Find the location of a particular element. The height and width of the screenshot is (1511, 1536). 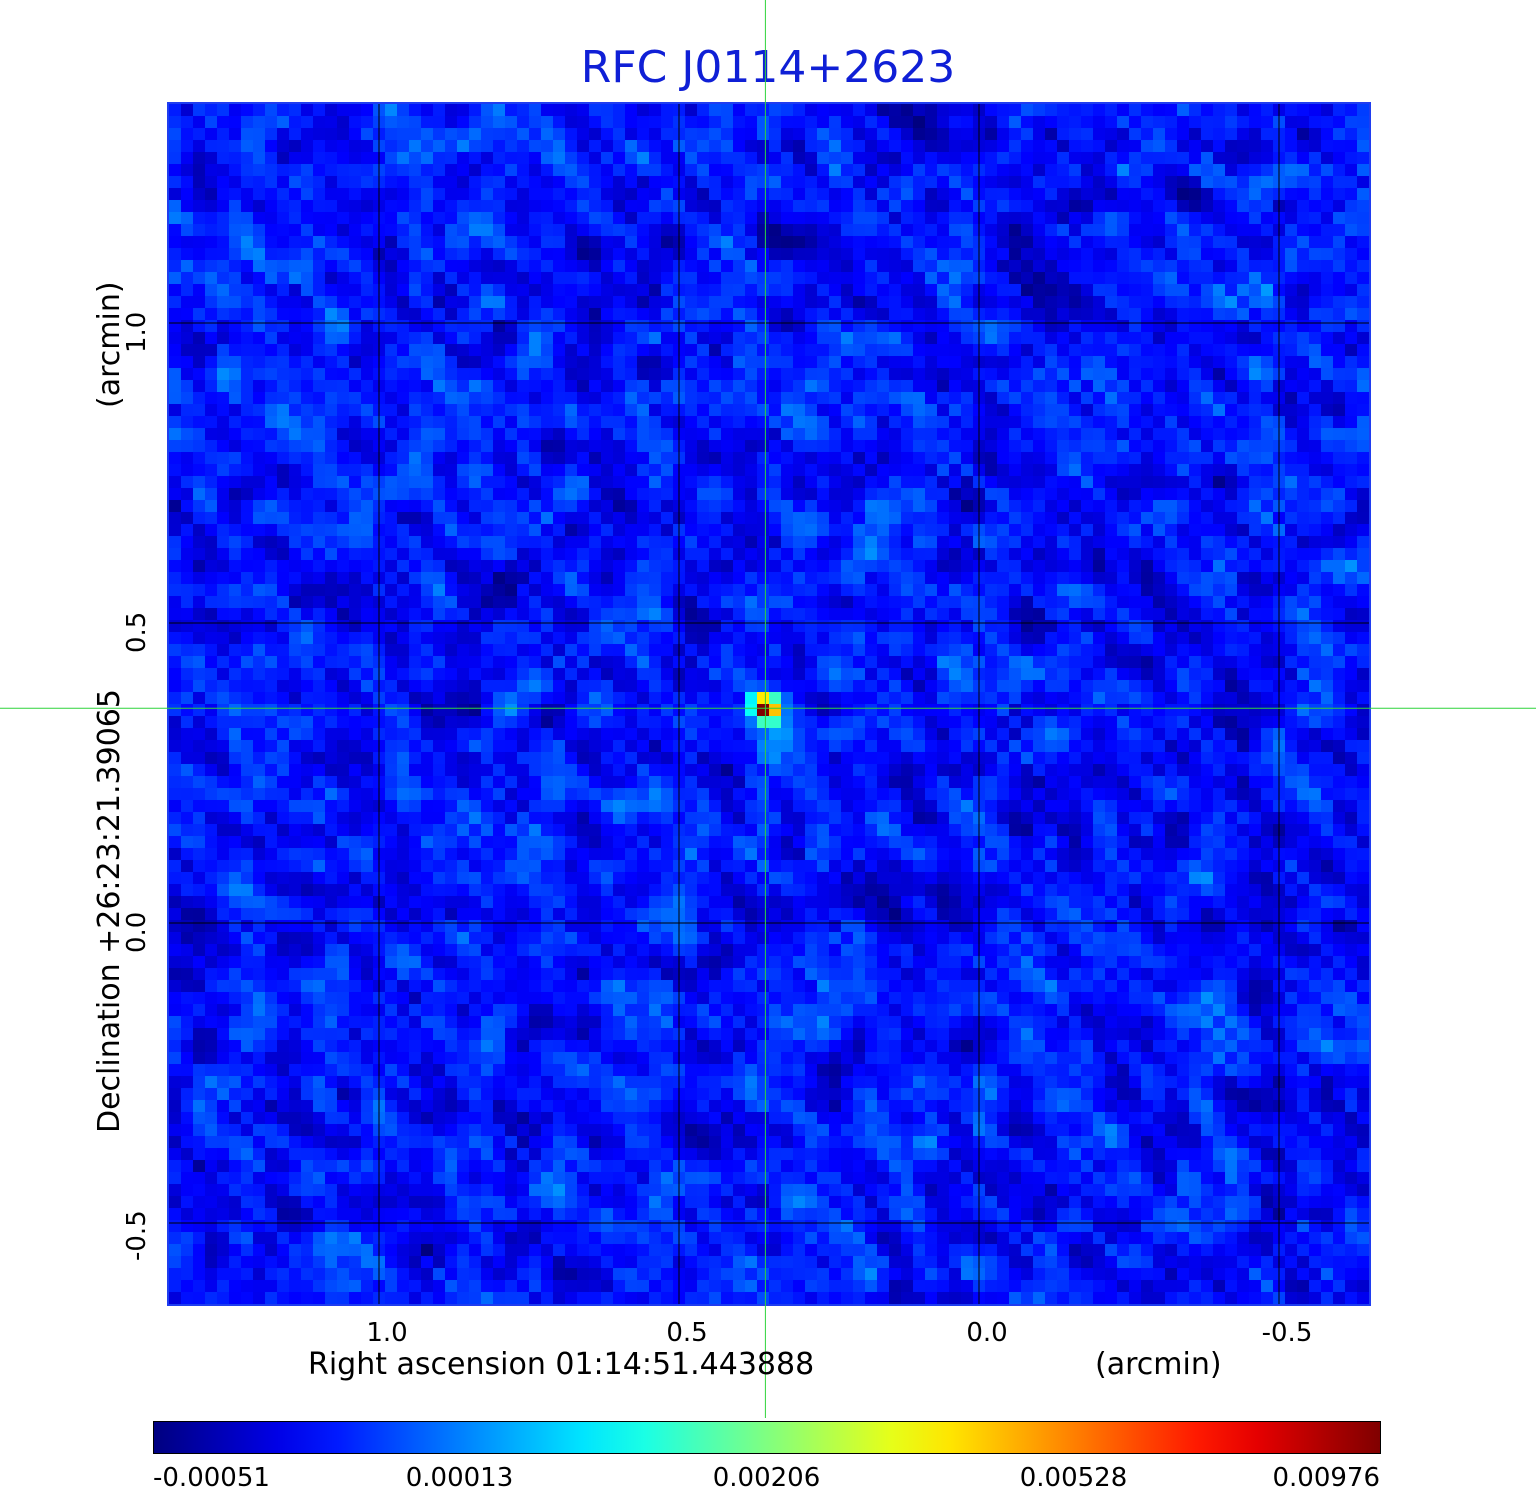

x-axis-label: Right ascension 01:14:51.443888 is located at coordinates (561, 1364).